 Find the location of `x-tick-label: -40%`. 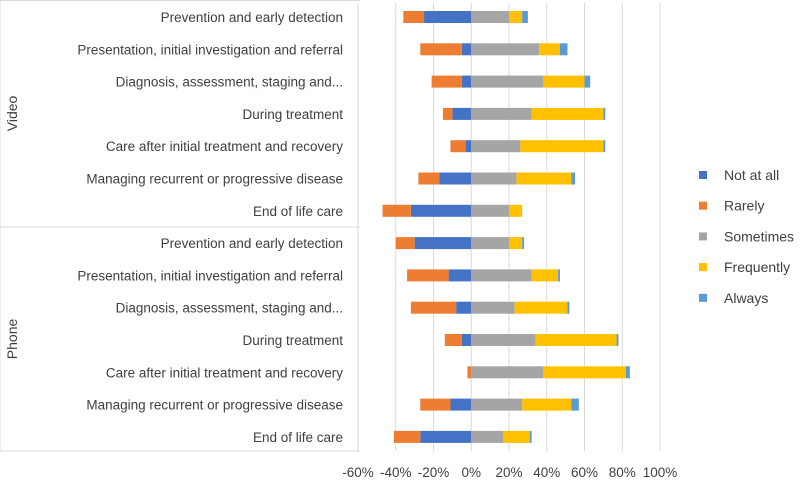

x-tick-label: -40% is located at coordinates (396, 472).